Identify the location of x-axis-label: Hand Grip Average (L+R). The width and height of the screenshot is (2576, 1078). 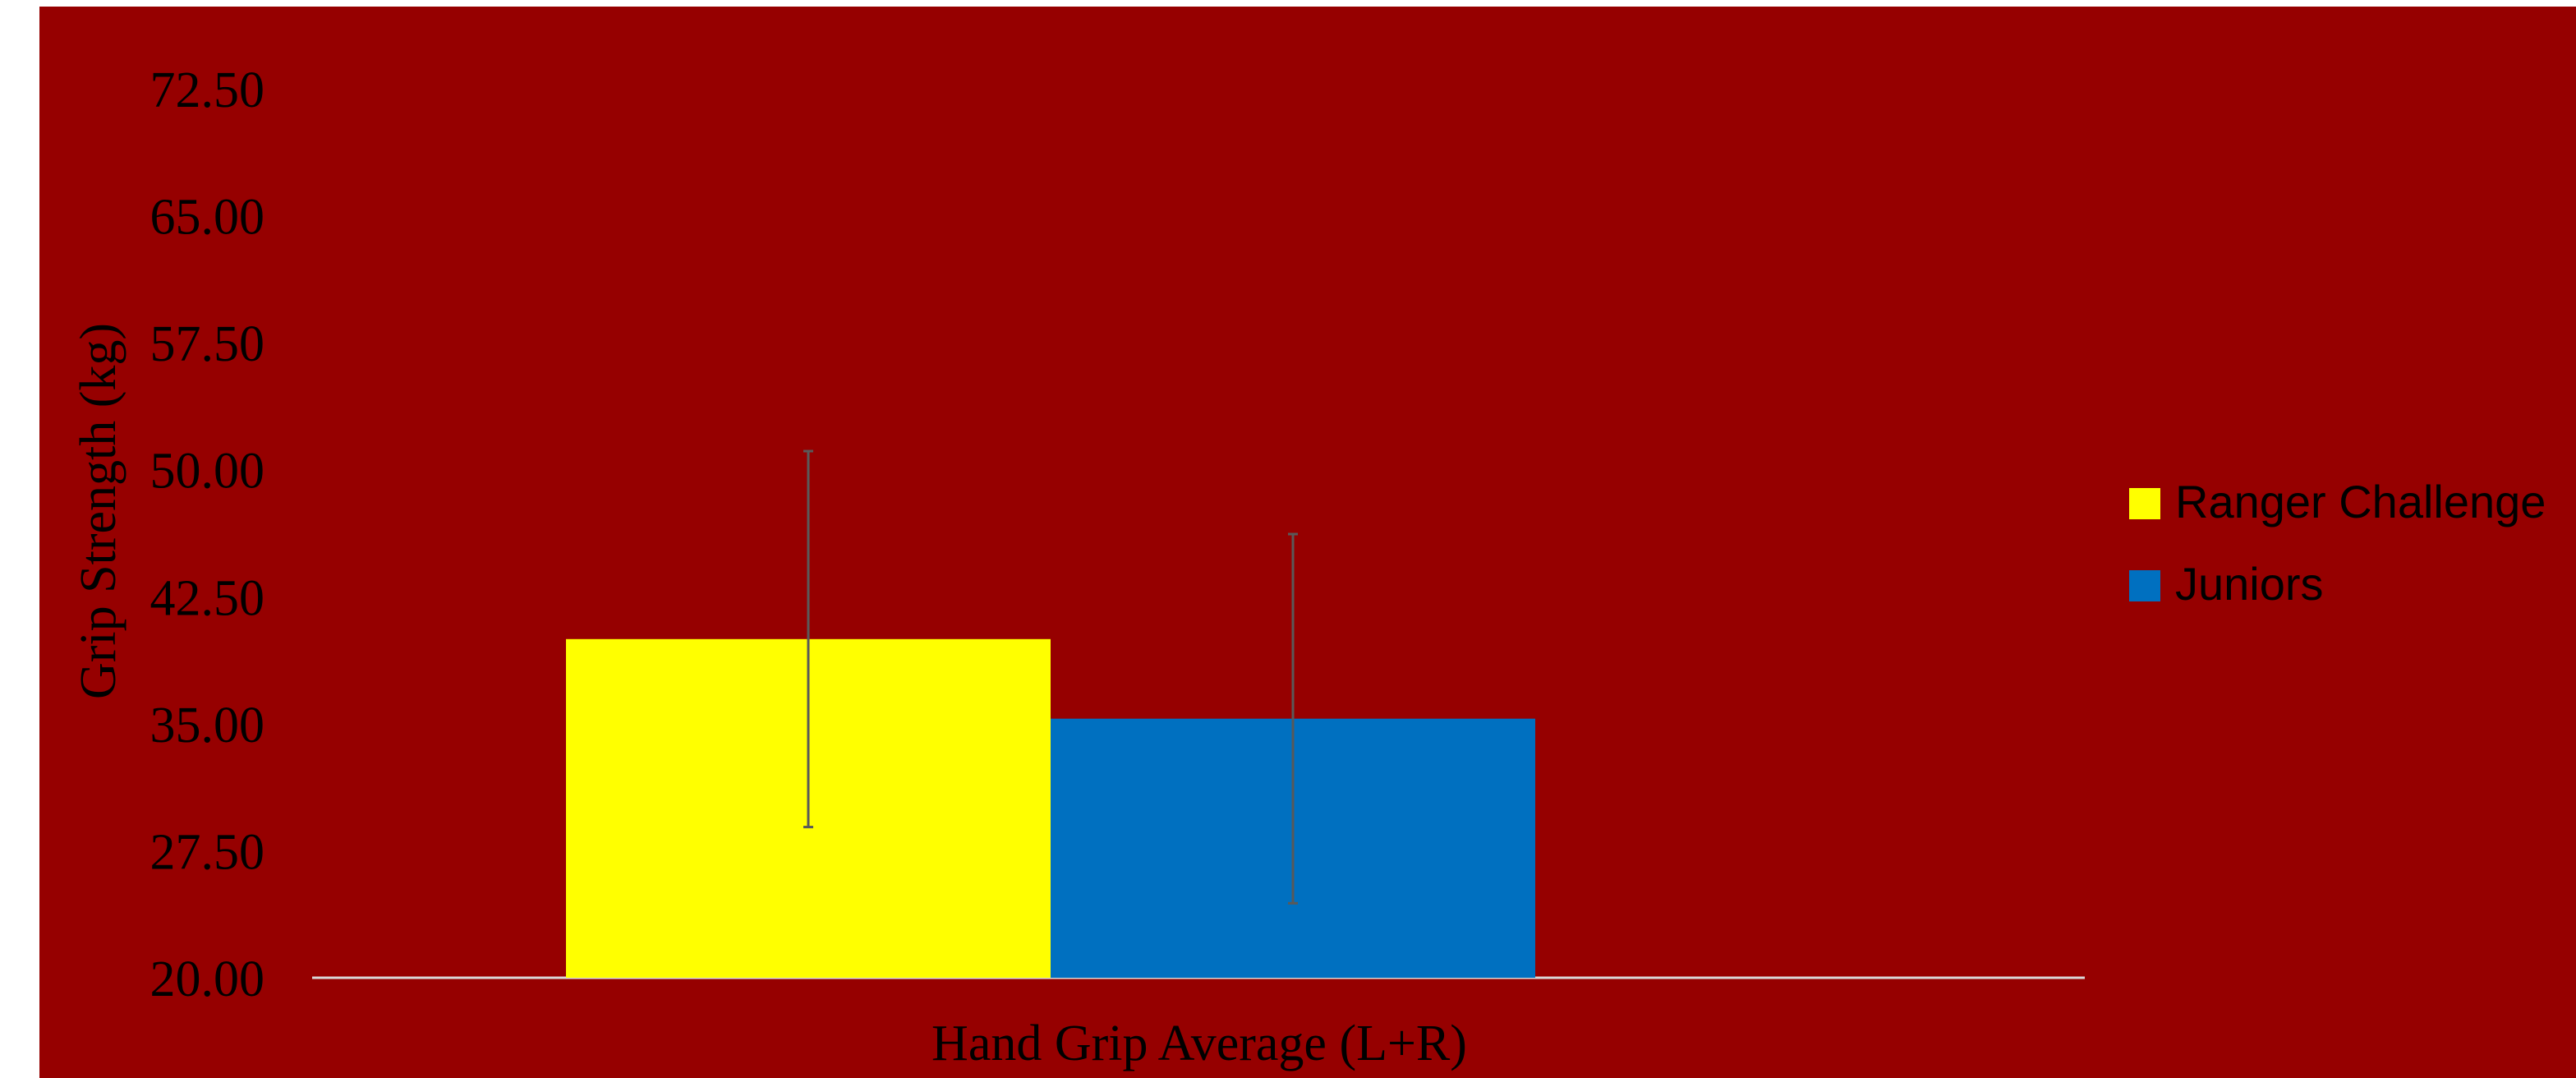
(1199, 1043).